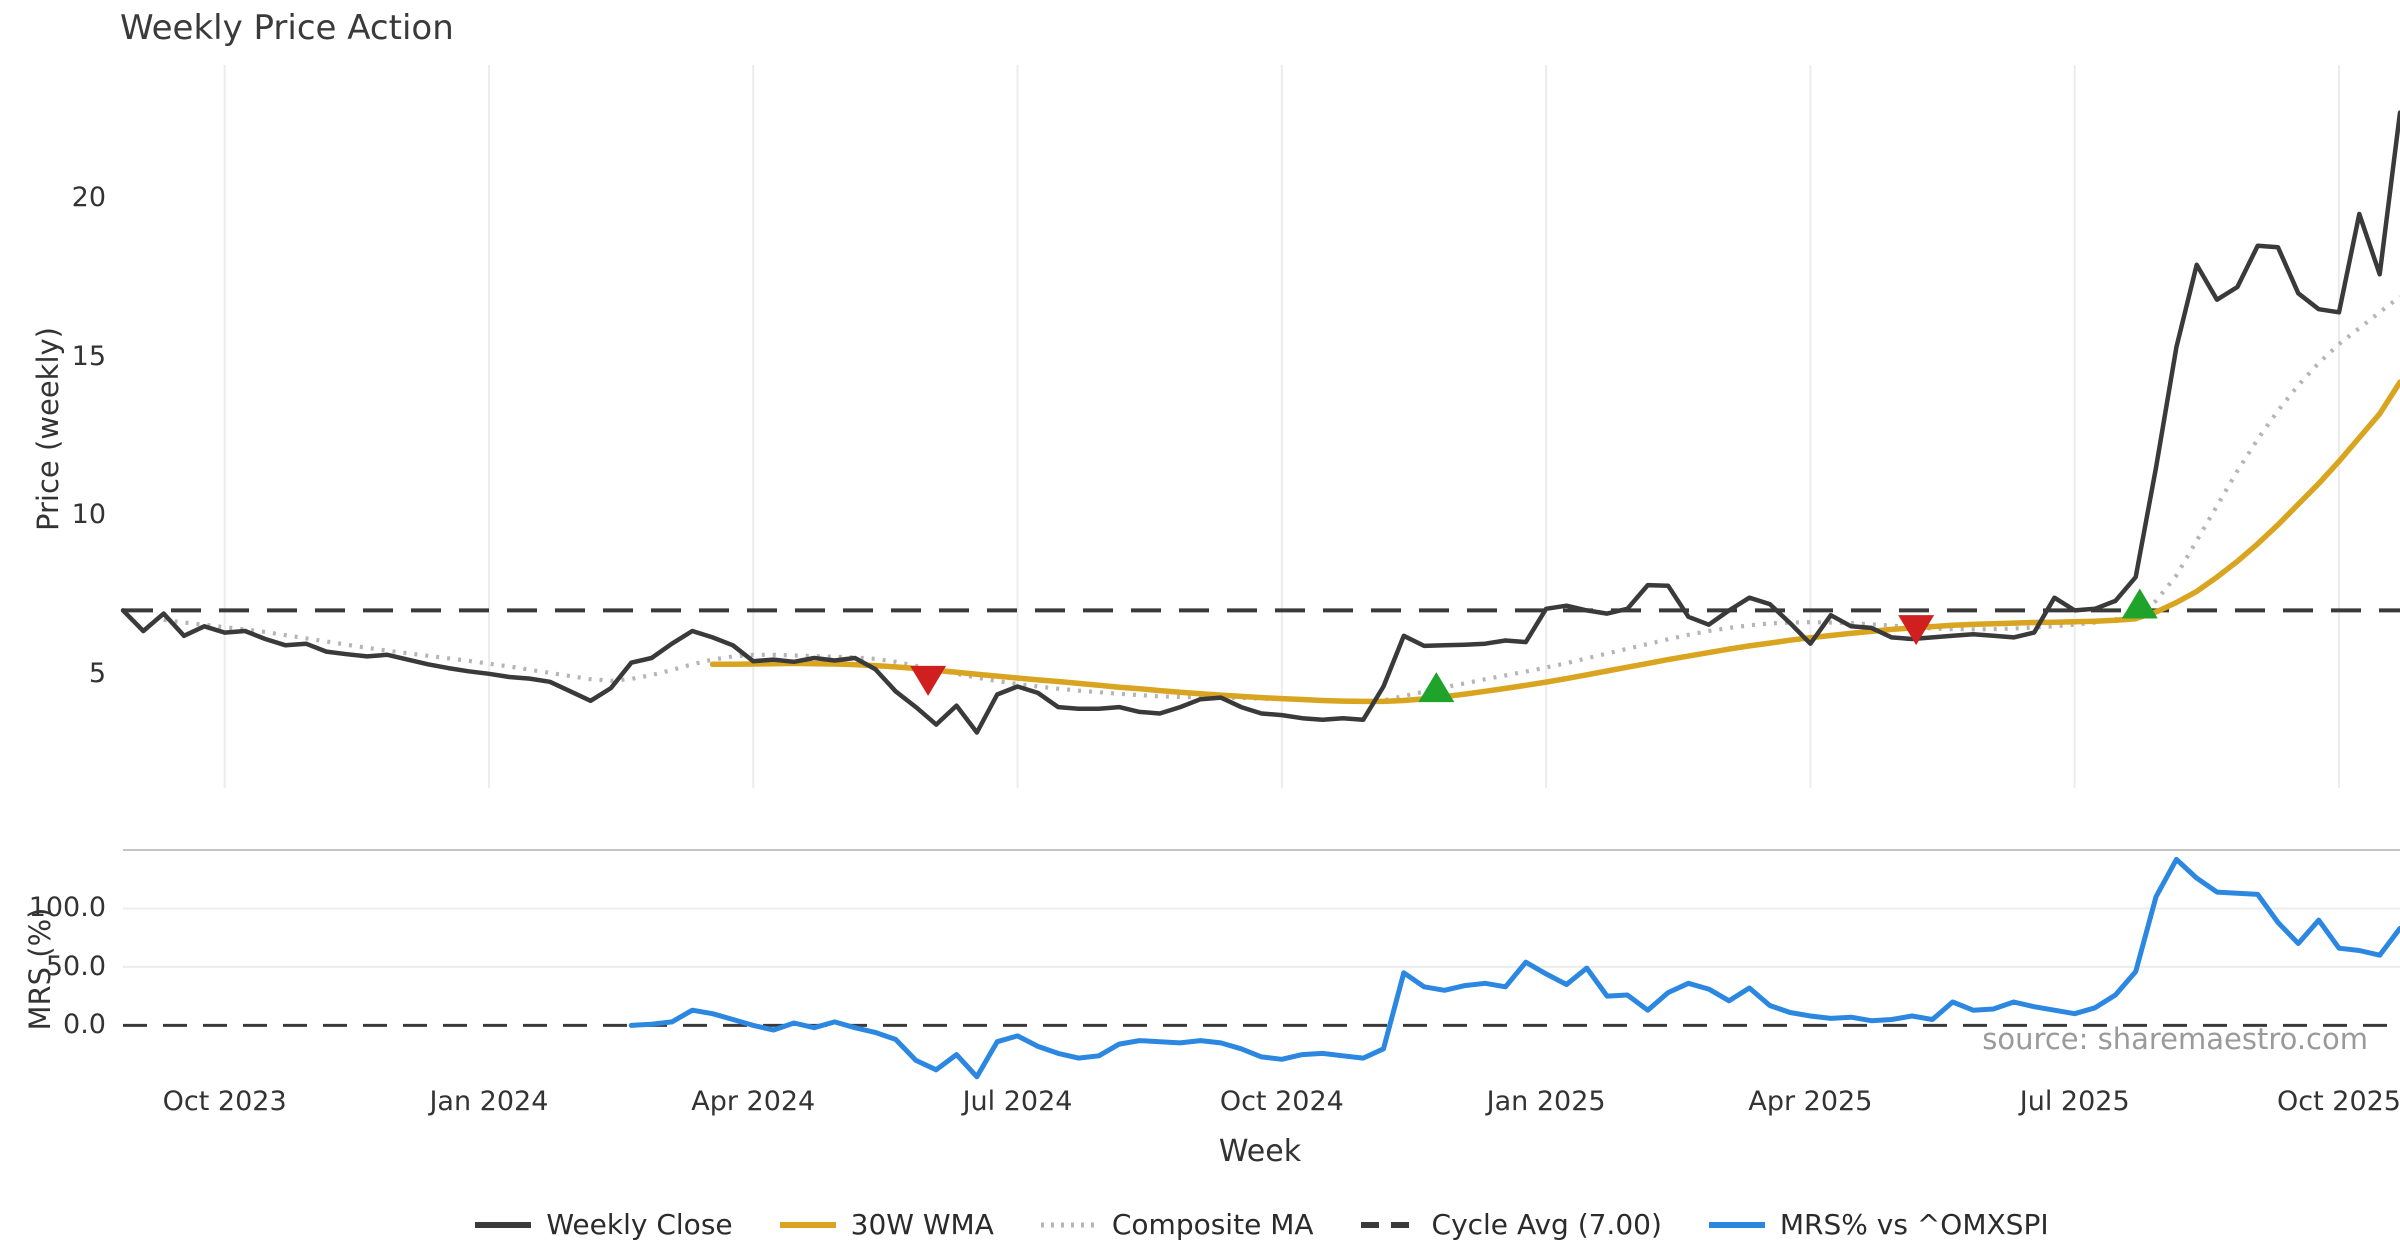 The image size is (2400, 1260). Describe the element at coordinates (2074, 1101) in the screenshot. I see `x-tick: Jul 2025` at that location.